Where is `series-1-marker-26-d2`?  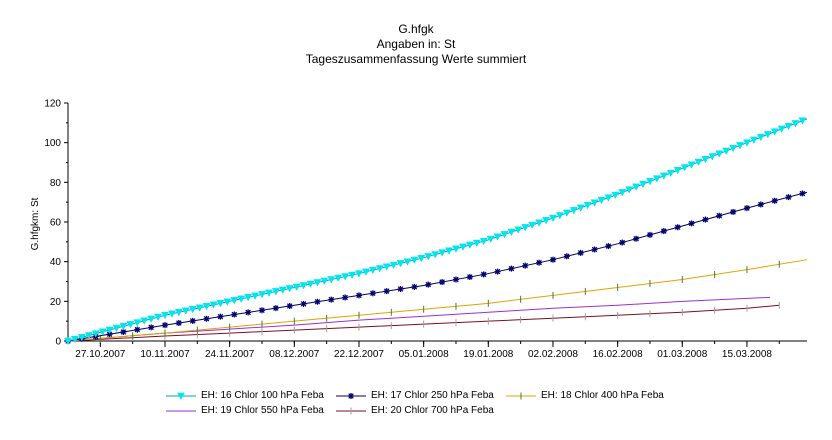
series-1-marker-26-d2 is located at coordinates (428, 284).